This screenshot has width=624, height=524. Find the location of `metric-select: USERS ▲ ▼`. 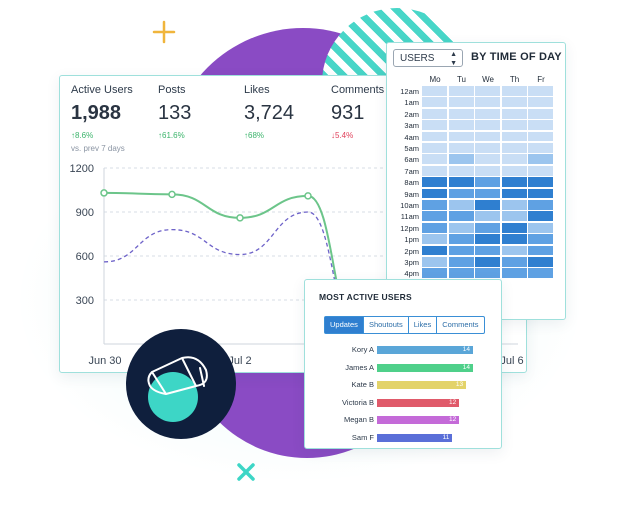

metric-select: USERS ▲ ▼ is located at coordinates (428, 58).